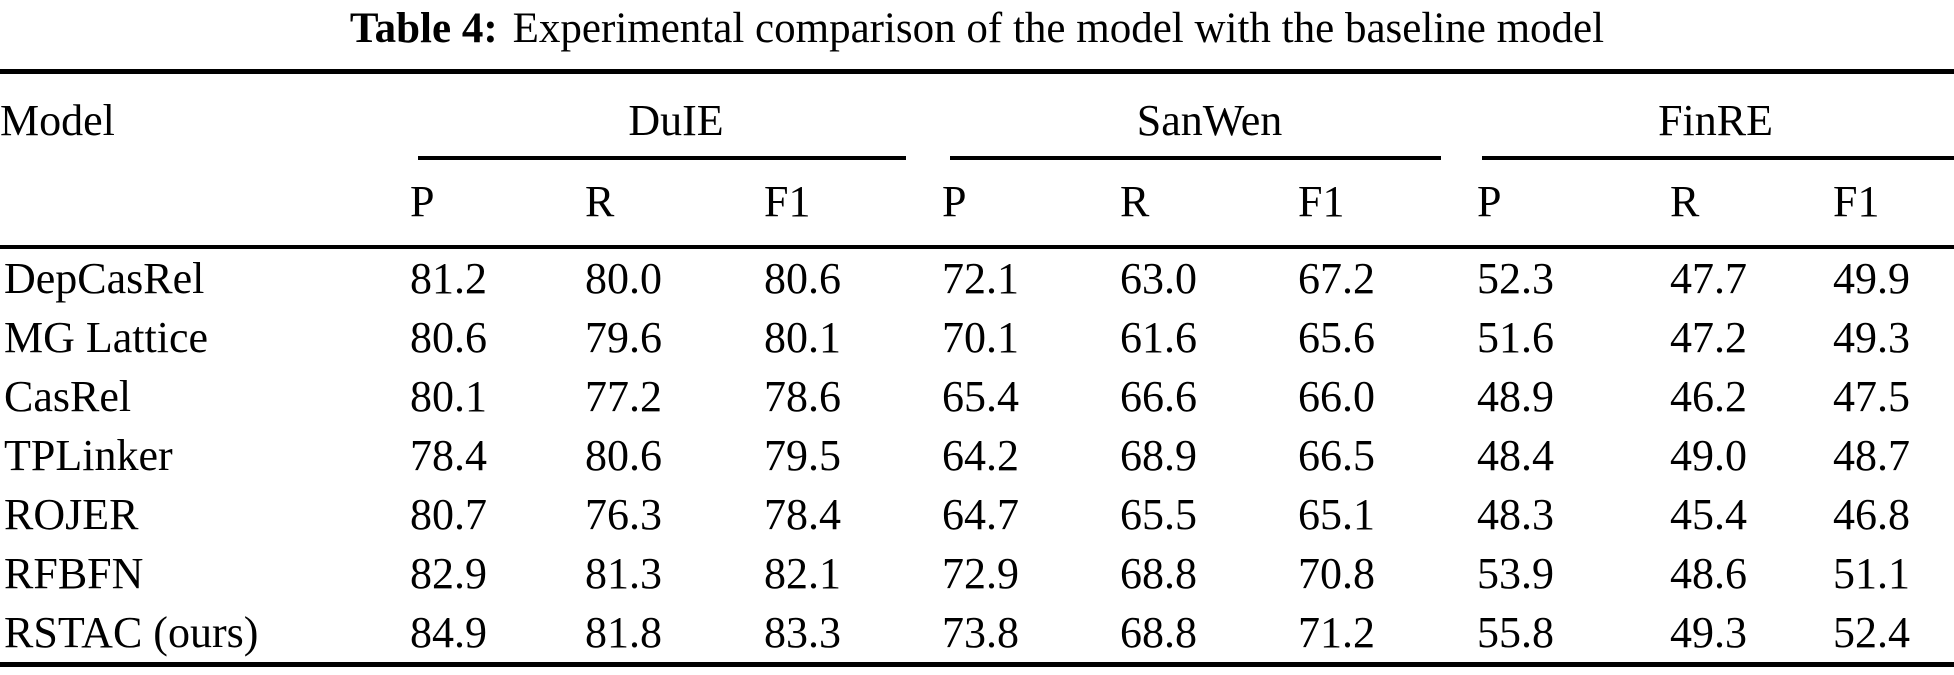 Image resolution: width=1954 pixels, height=675 pixels. I want to click on metric-value: 65.5, so click(1159, 515).